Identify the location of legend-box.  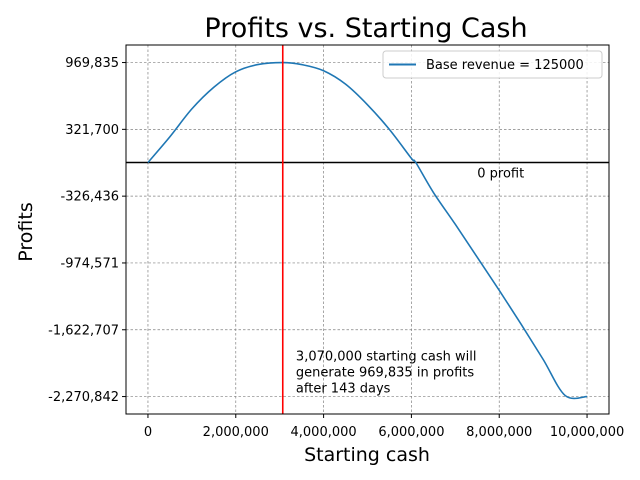
(492, 64).